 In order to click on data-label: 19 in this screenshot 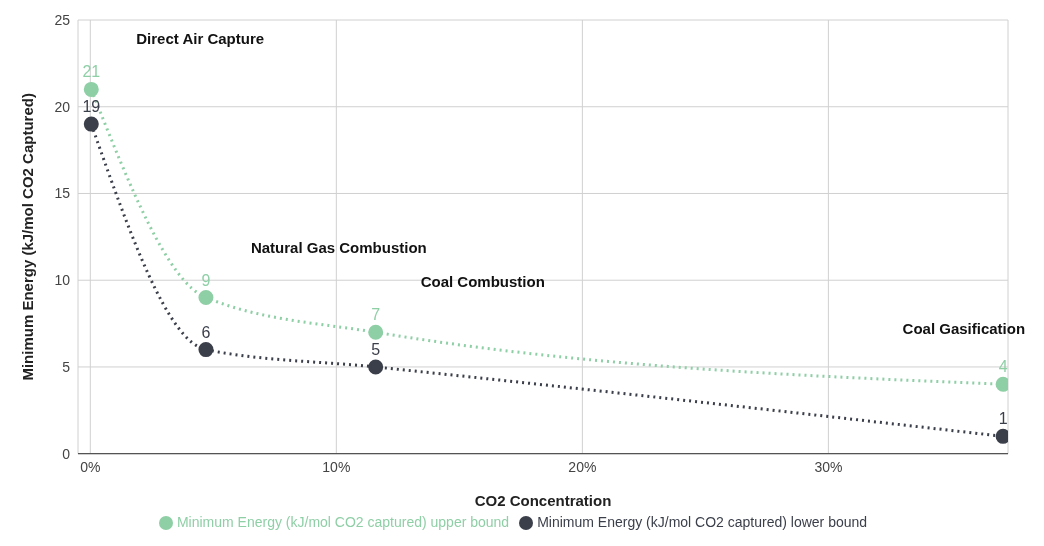, I will do `click(91, 107)`.